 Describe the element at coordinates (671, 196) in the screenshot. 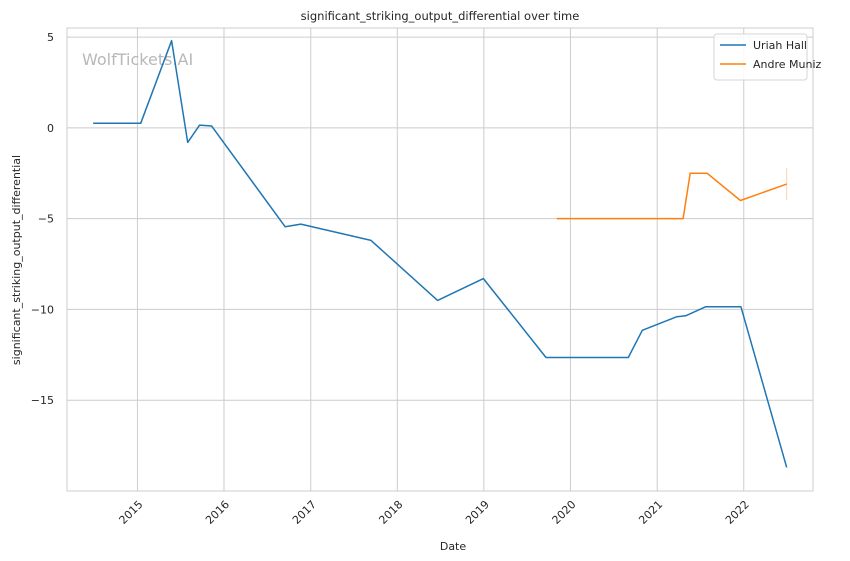

I see `series-line-andre-muniz` at that location.